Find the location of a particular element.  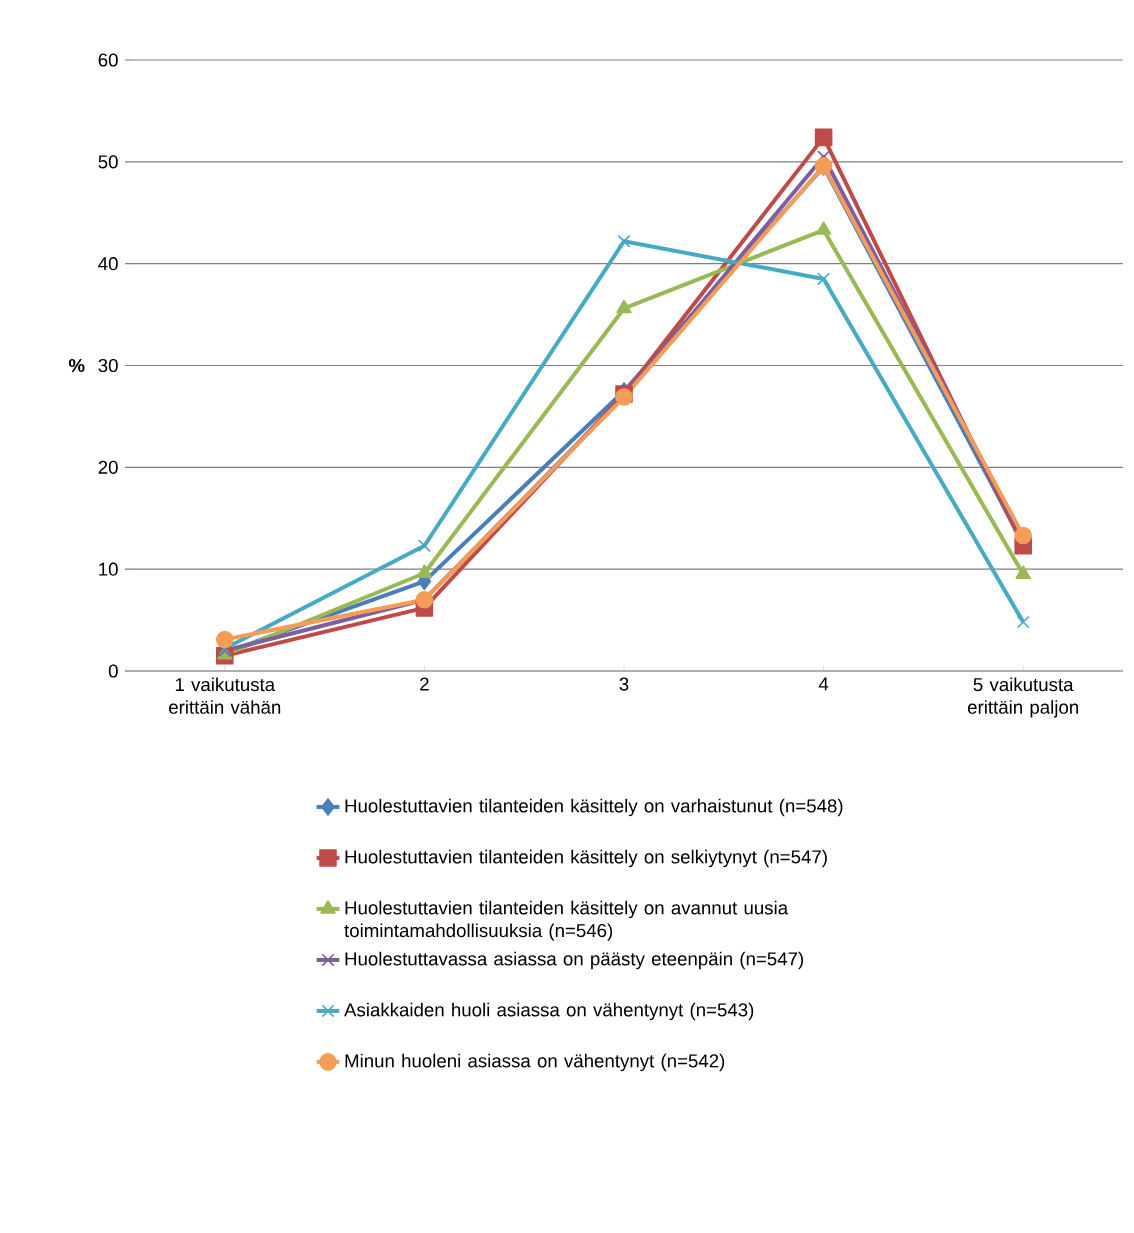

x-tick-label: 4 is located at coordinates (823, 684).